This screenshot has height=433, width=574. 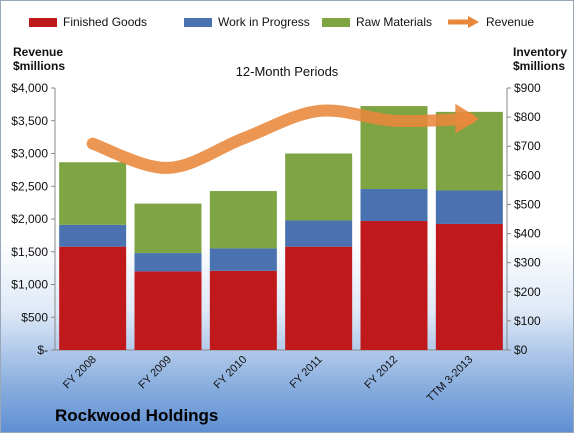 I want to click on right-tick-label: $300, so click(x=527, y=263).